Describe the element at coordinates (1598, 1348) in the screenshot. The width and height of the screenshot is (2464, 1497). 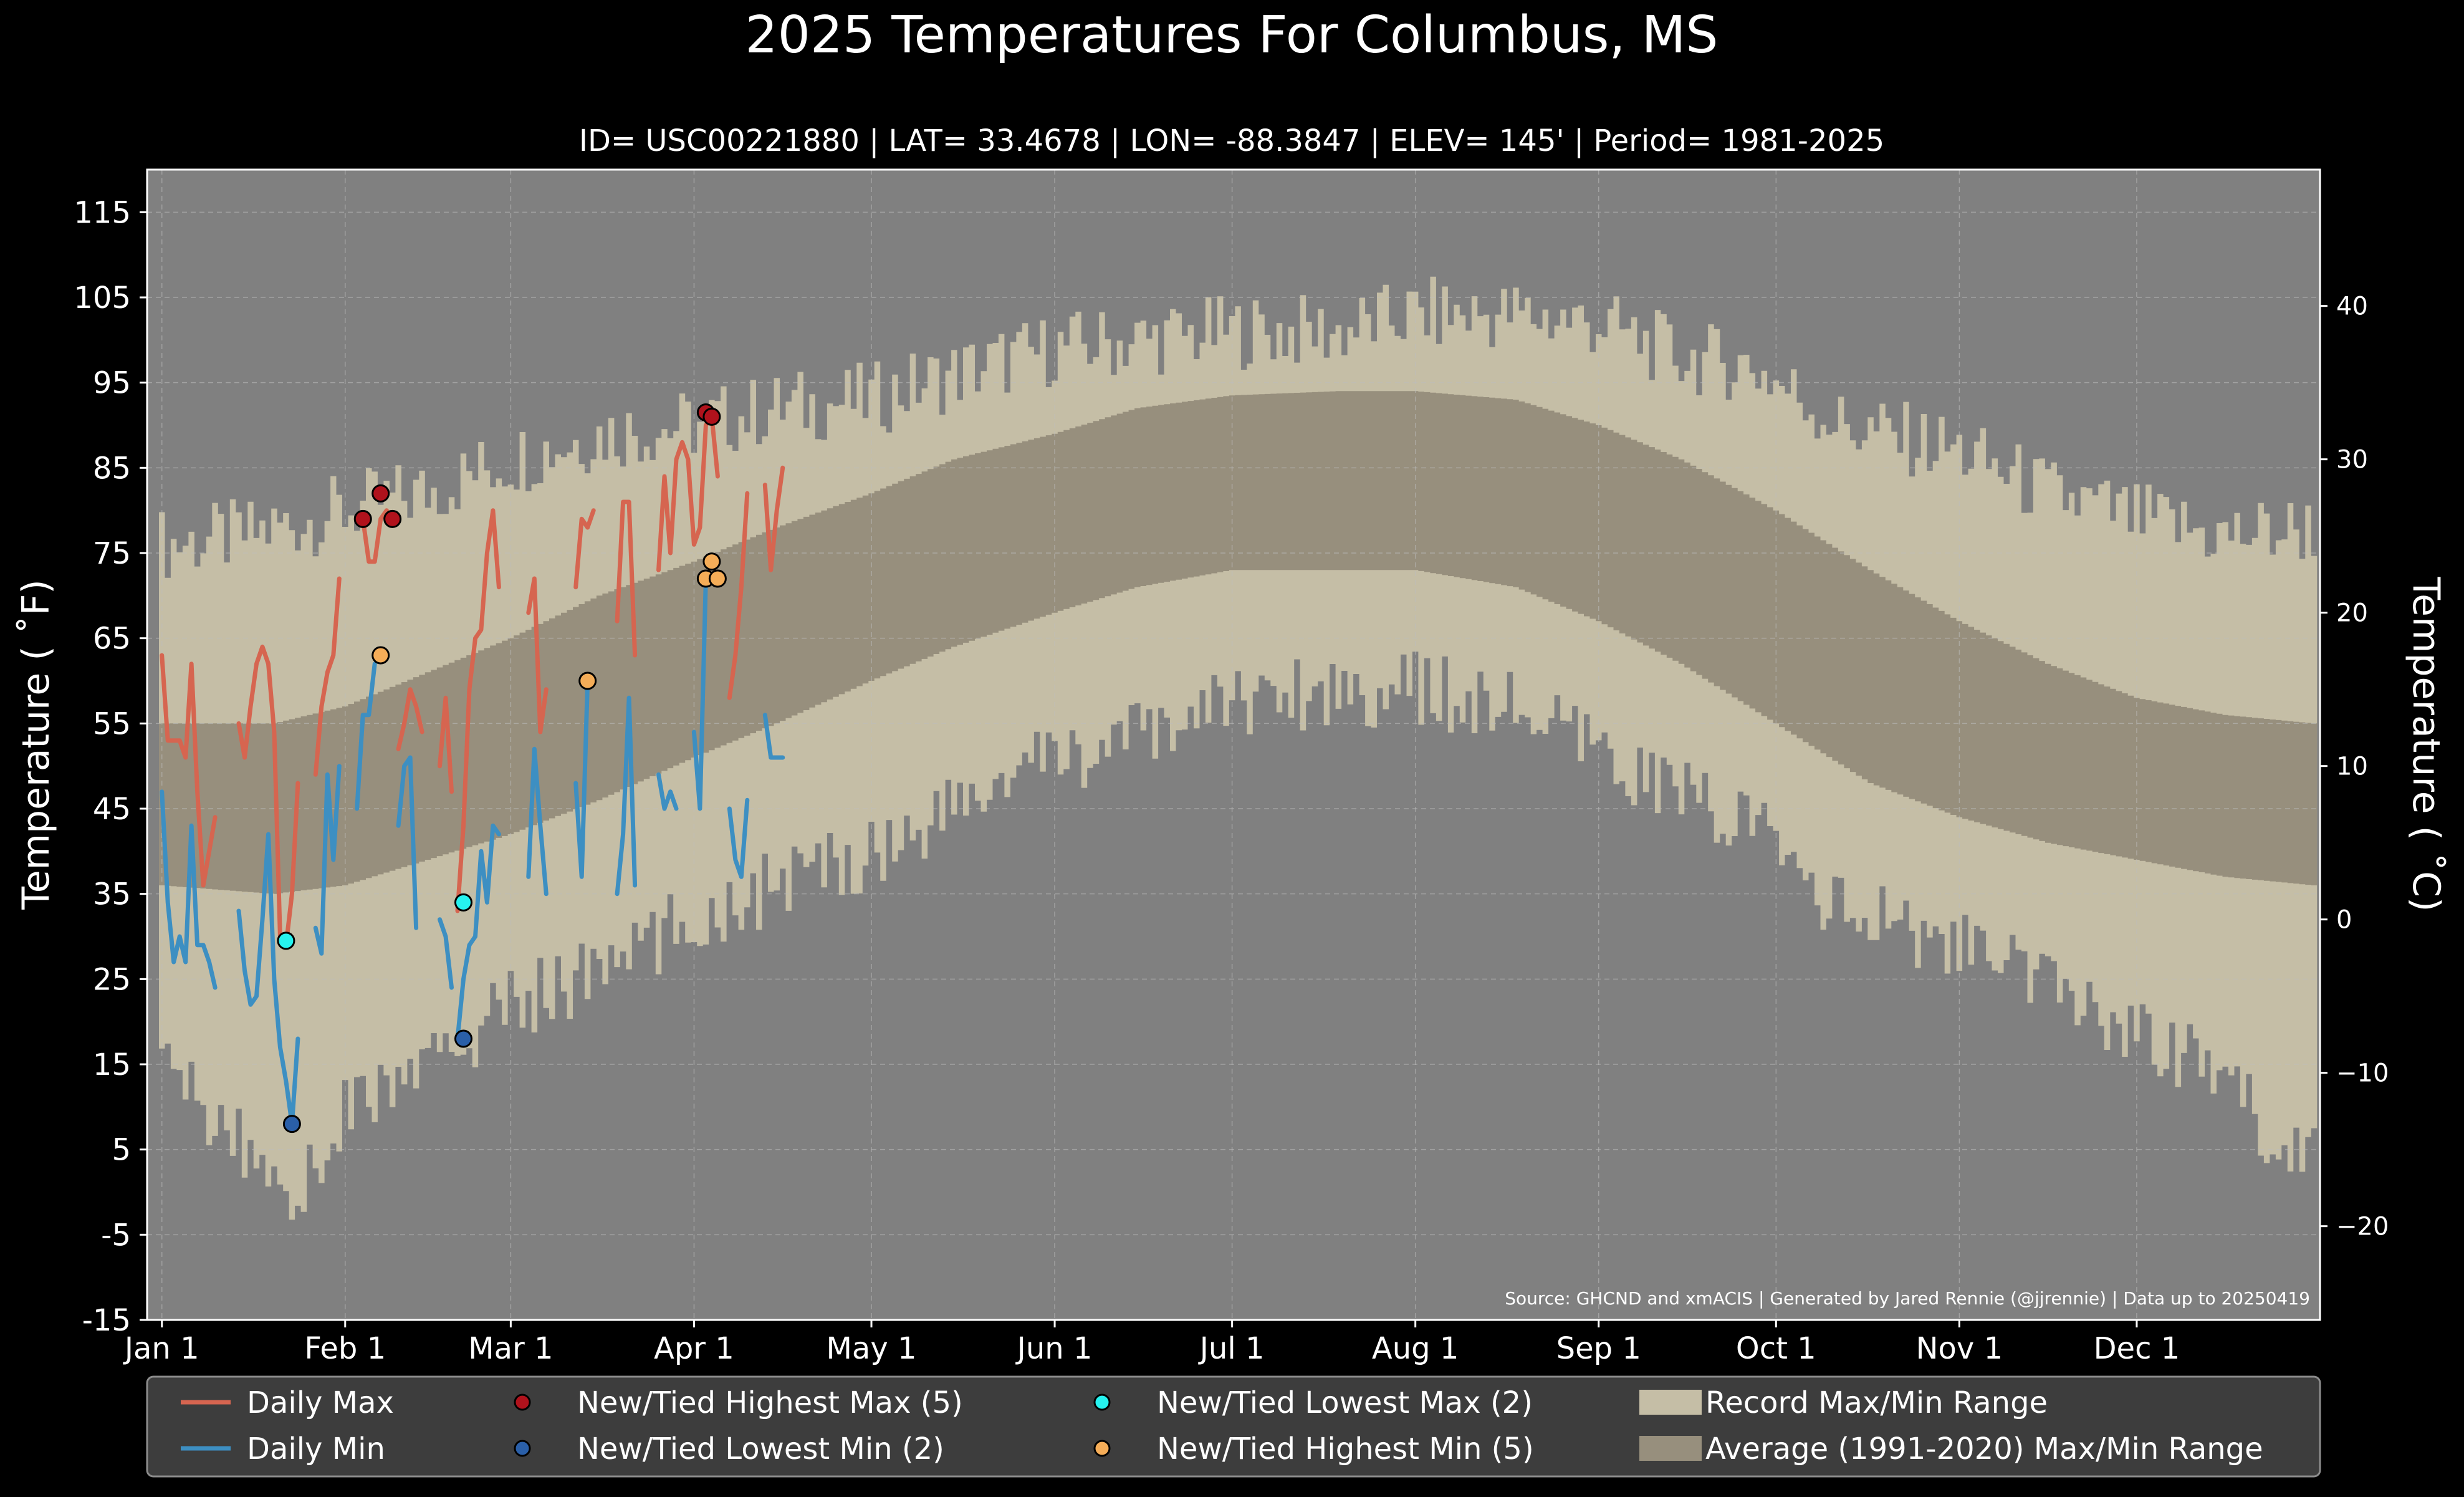
I see `x-tick-label: Sep 1` at that location.